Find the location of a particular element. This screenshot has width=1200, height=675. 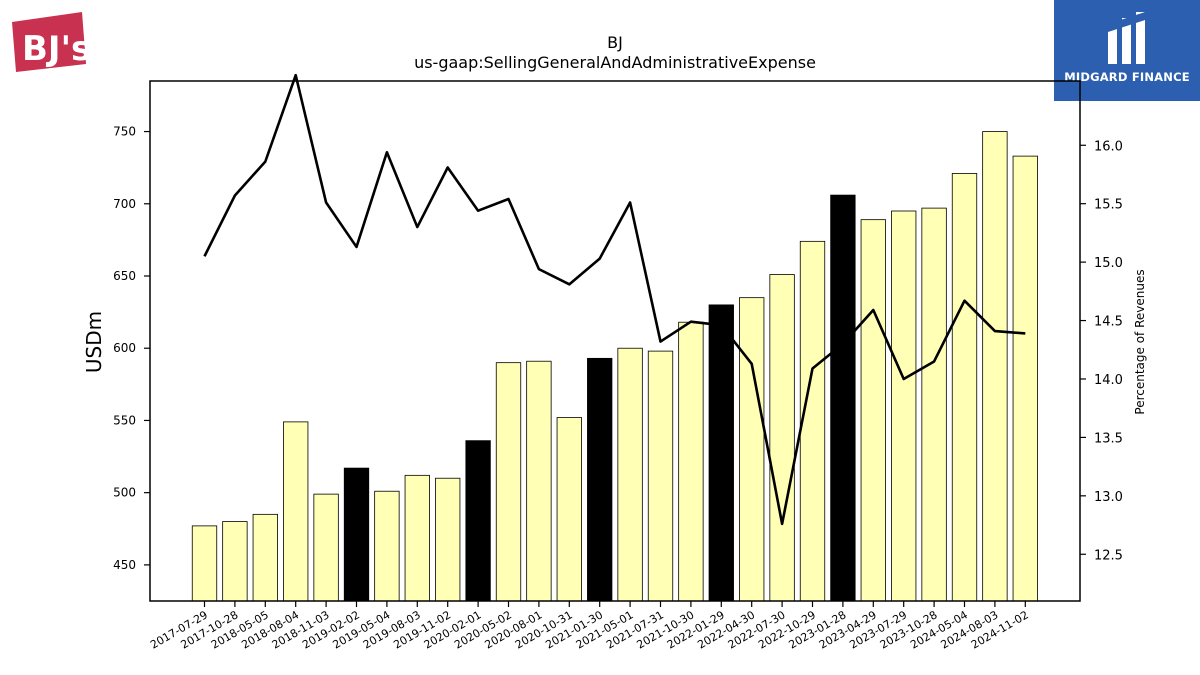

chart-title: BJ is located at coordinates (615, 42).